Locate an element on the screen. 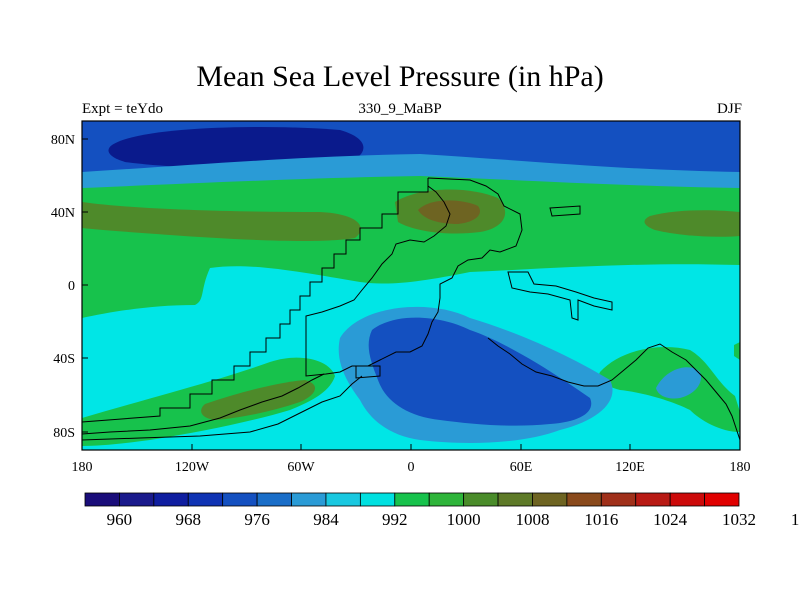 The image size is (800, 600). coastline-east-peninsula is located at coordinates (560, 296).